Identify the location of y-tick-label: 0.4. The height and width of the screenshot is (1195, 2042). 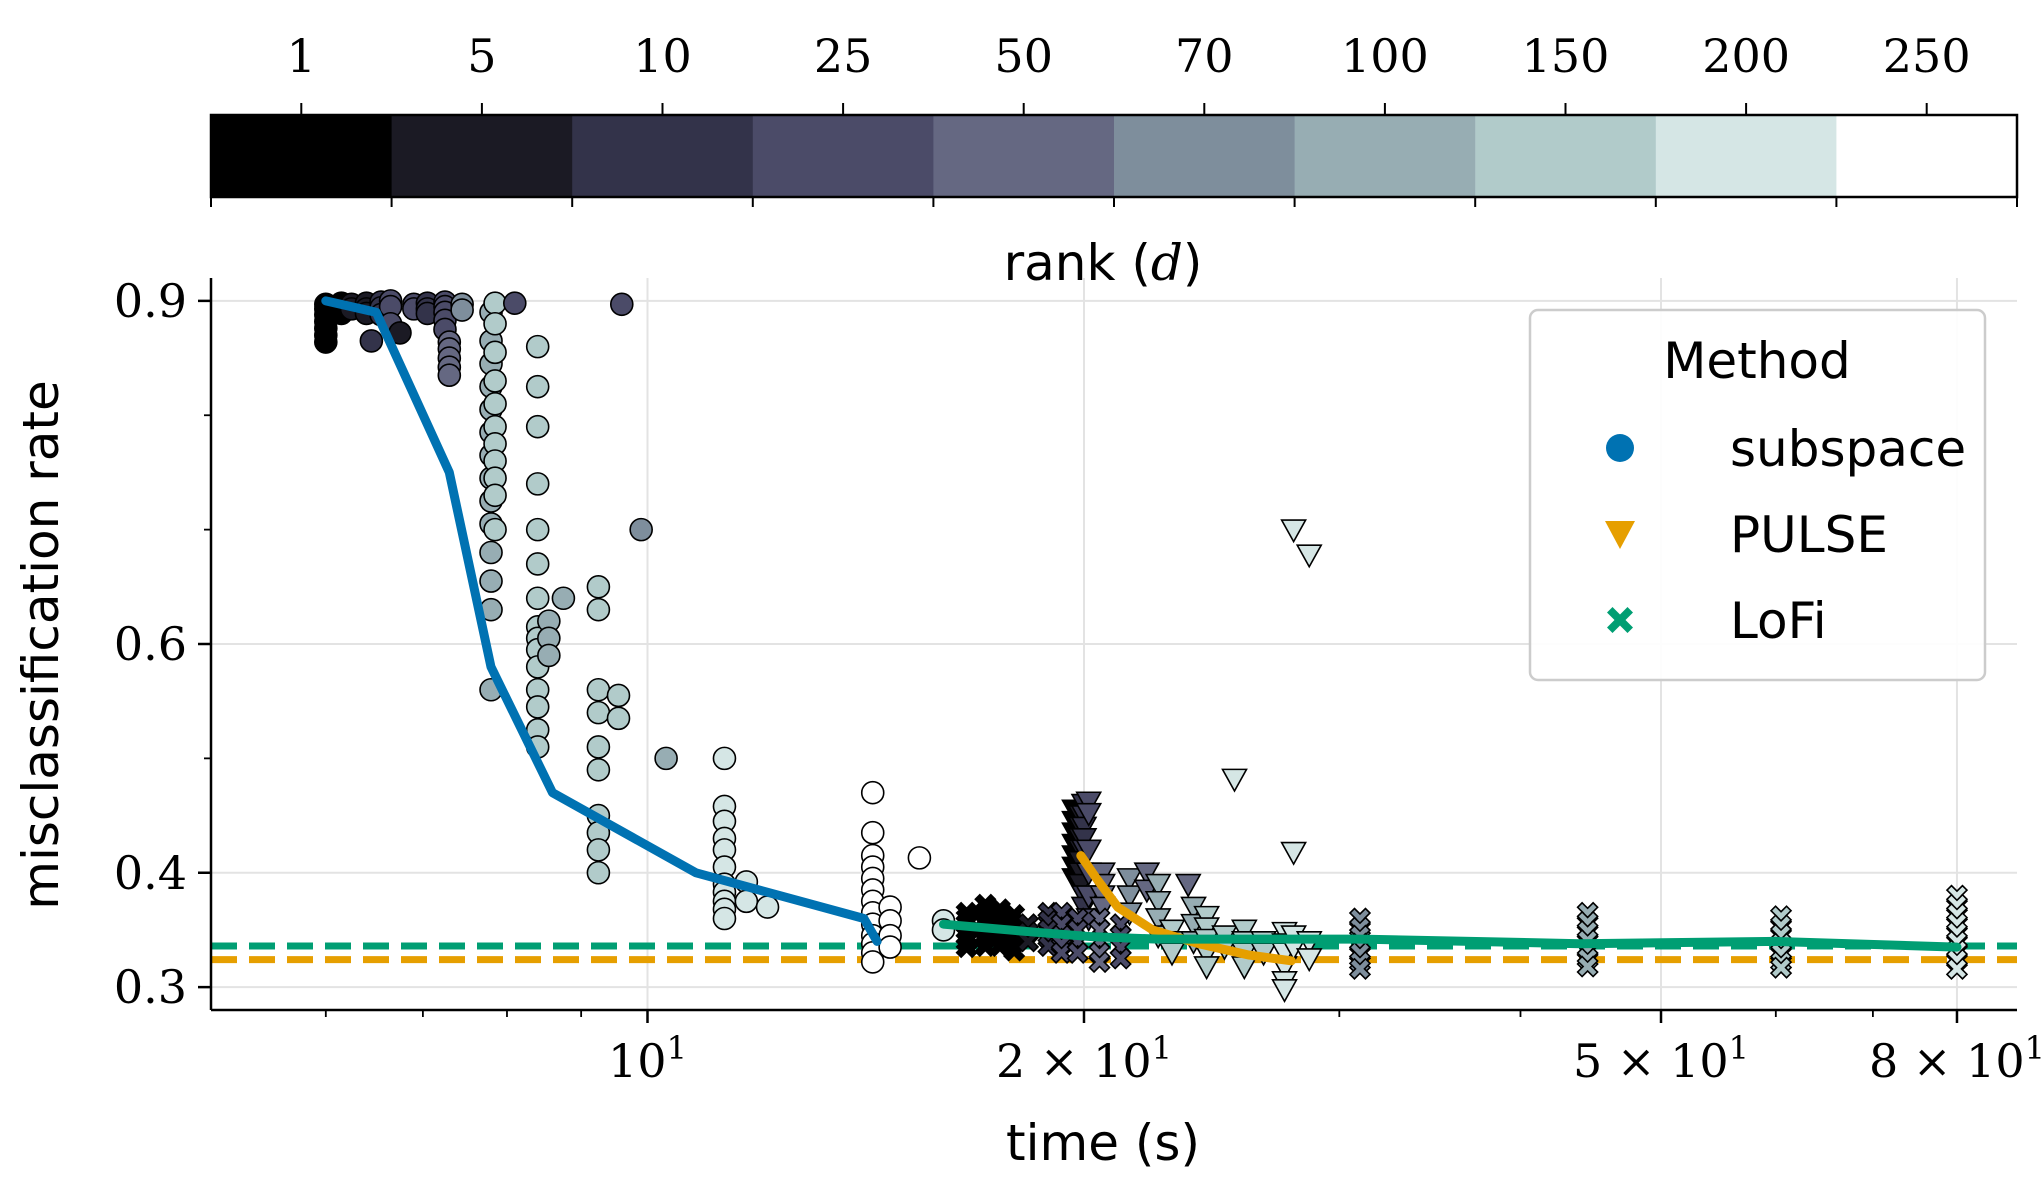
(150, 873).